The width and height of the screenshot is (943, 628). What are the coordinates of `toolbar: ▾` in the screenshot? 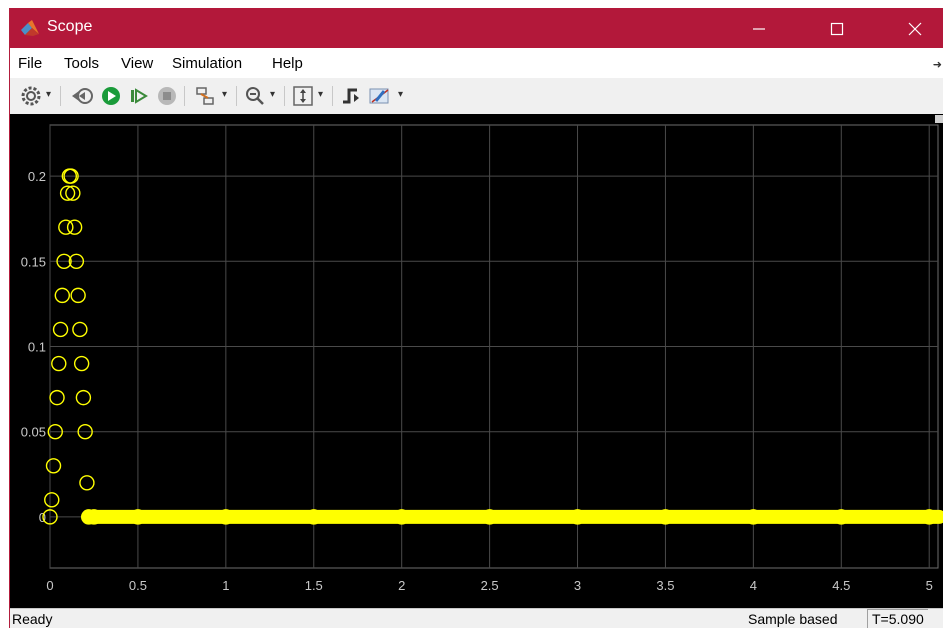 It's located at (476, 96).